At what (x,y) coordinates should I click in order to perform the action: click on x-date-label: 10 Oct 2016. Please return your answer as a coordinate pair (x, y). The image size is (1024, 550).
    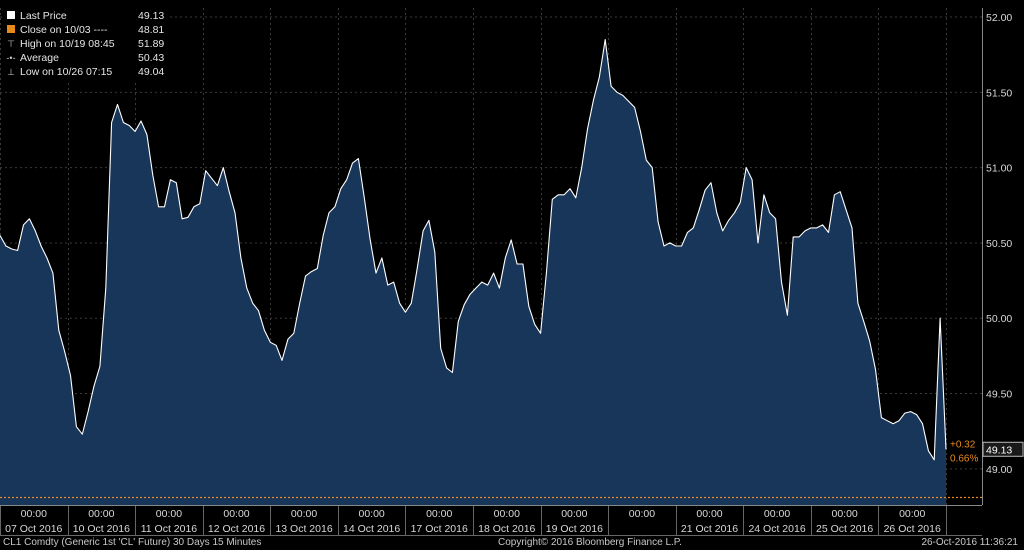
    Looking at the image, I should click on (101, 529).